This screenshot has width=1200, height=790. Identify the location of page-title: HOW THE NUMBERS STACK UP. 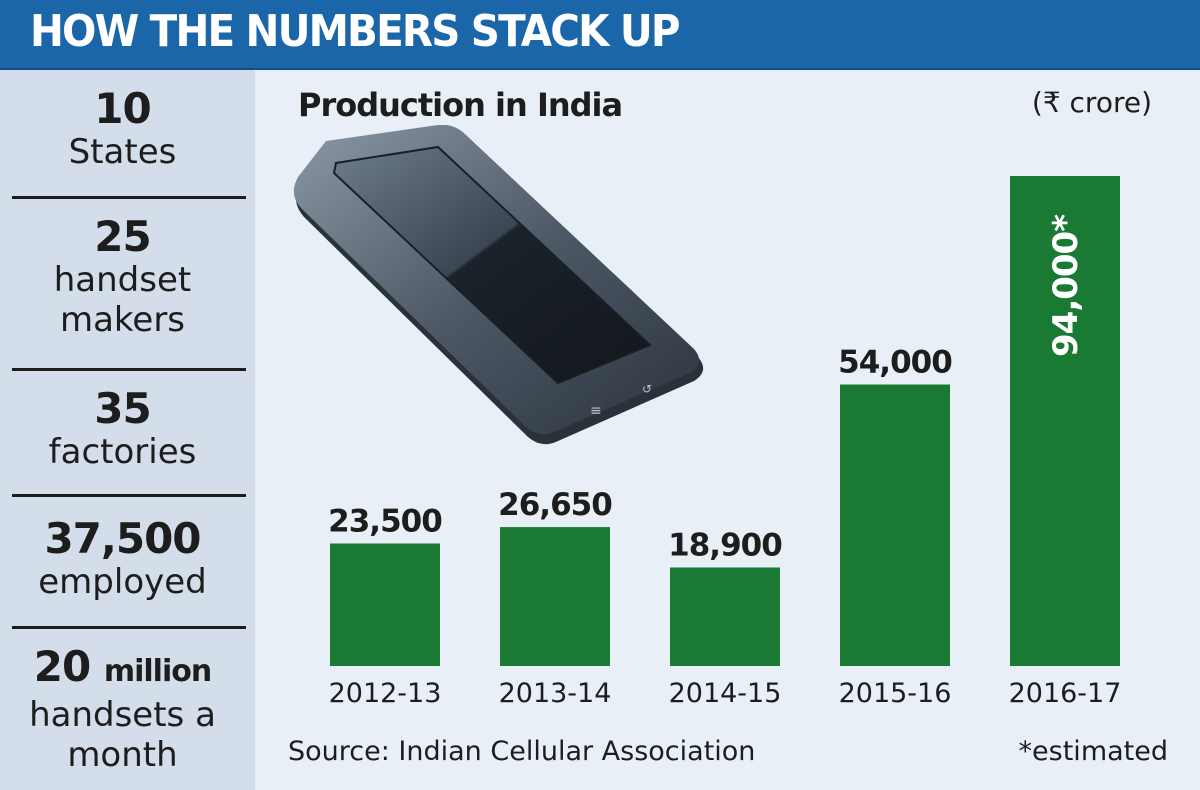
(355, 31).